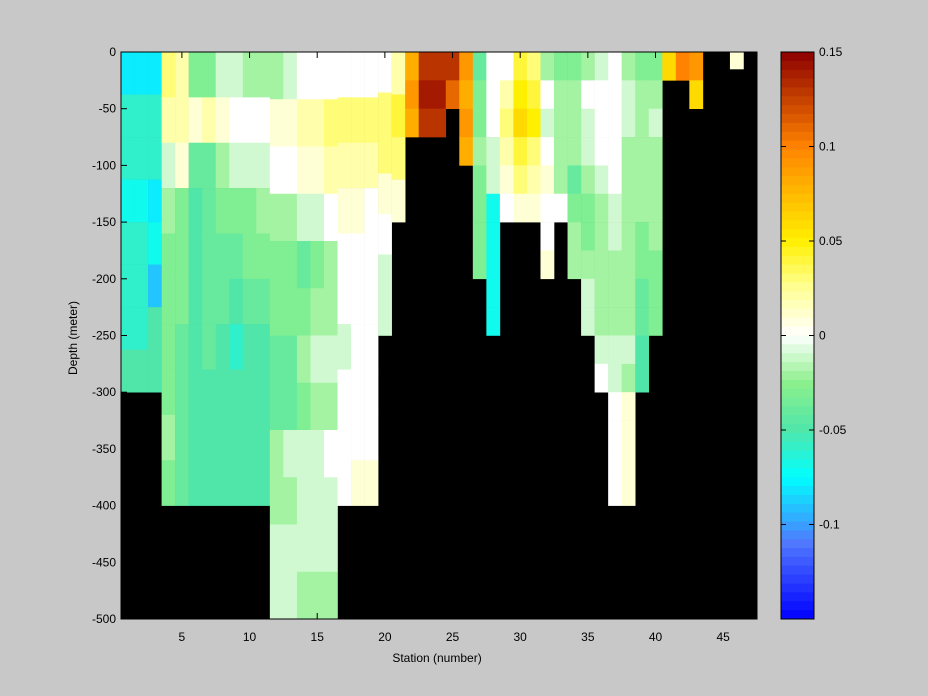 This screenshot has height=696, width=928. I want to click on x-tick-label: 25, so click(453, 637).